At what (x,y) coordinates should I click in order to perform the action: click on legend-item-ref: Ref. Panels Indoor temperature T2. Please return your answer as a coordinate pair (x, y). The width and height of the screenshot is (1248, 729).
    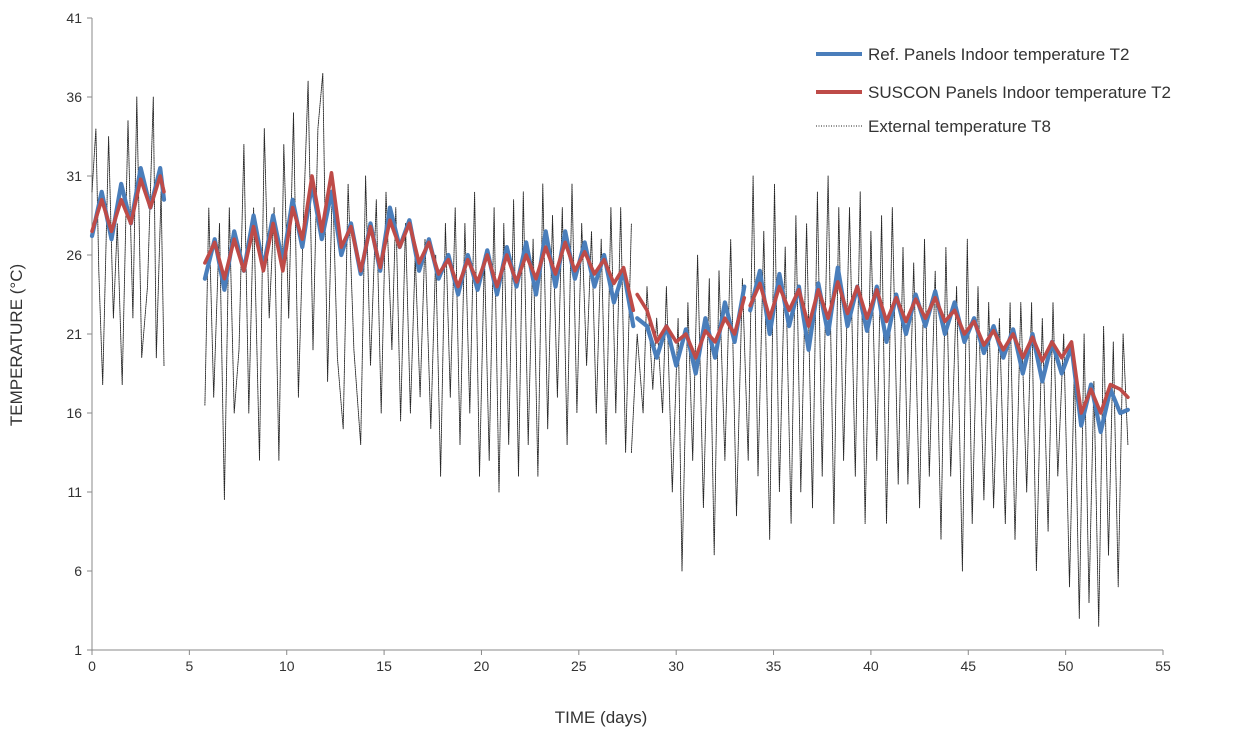
    Looking at the image, I should click on (972, 54).